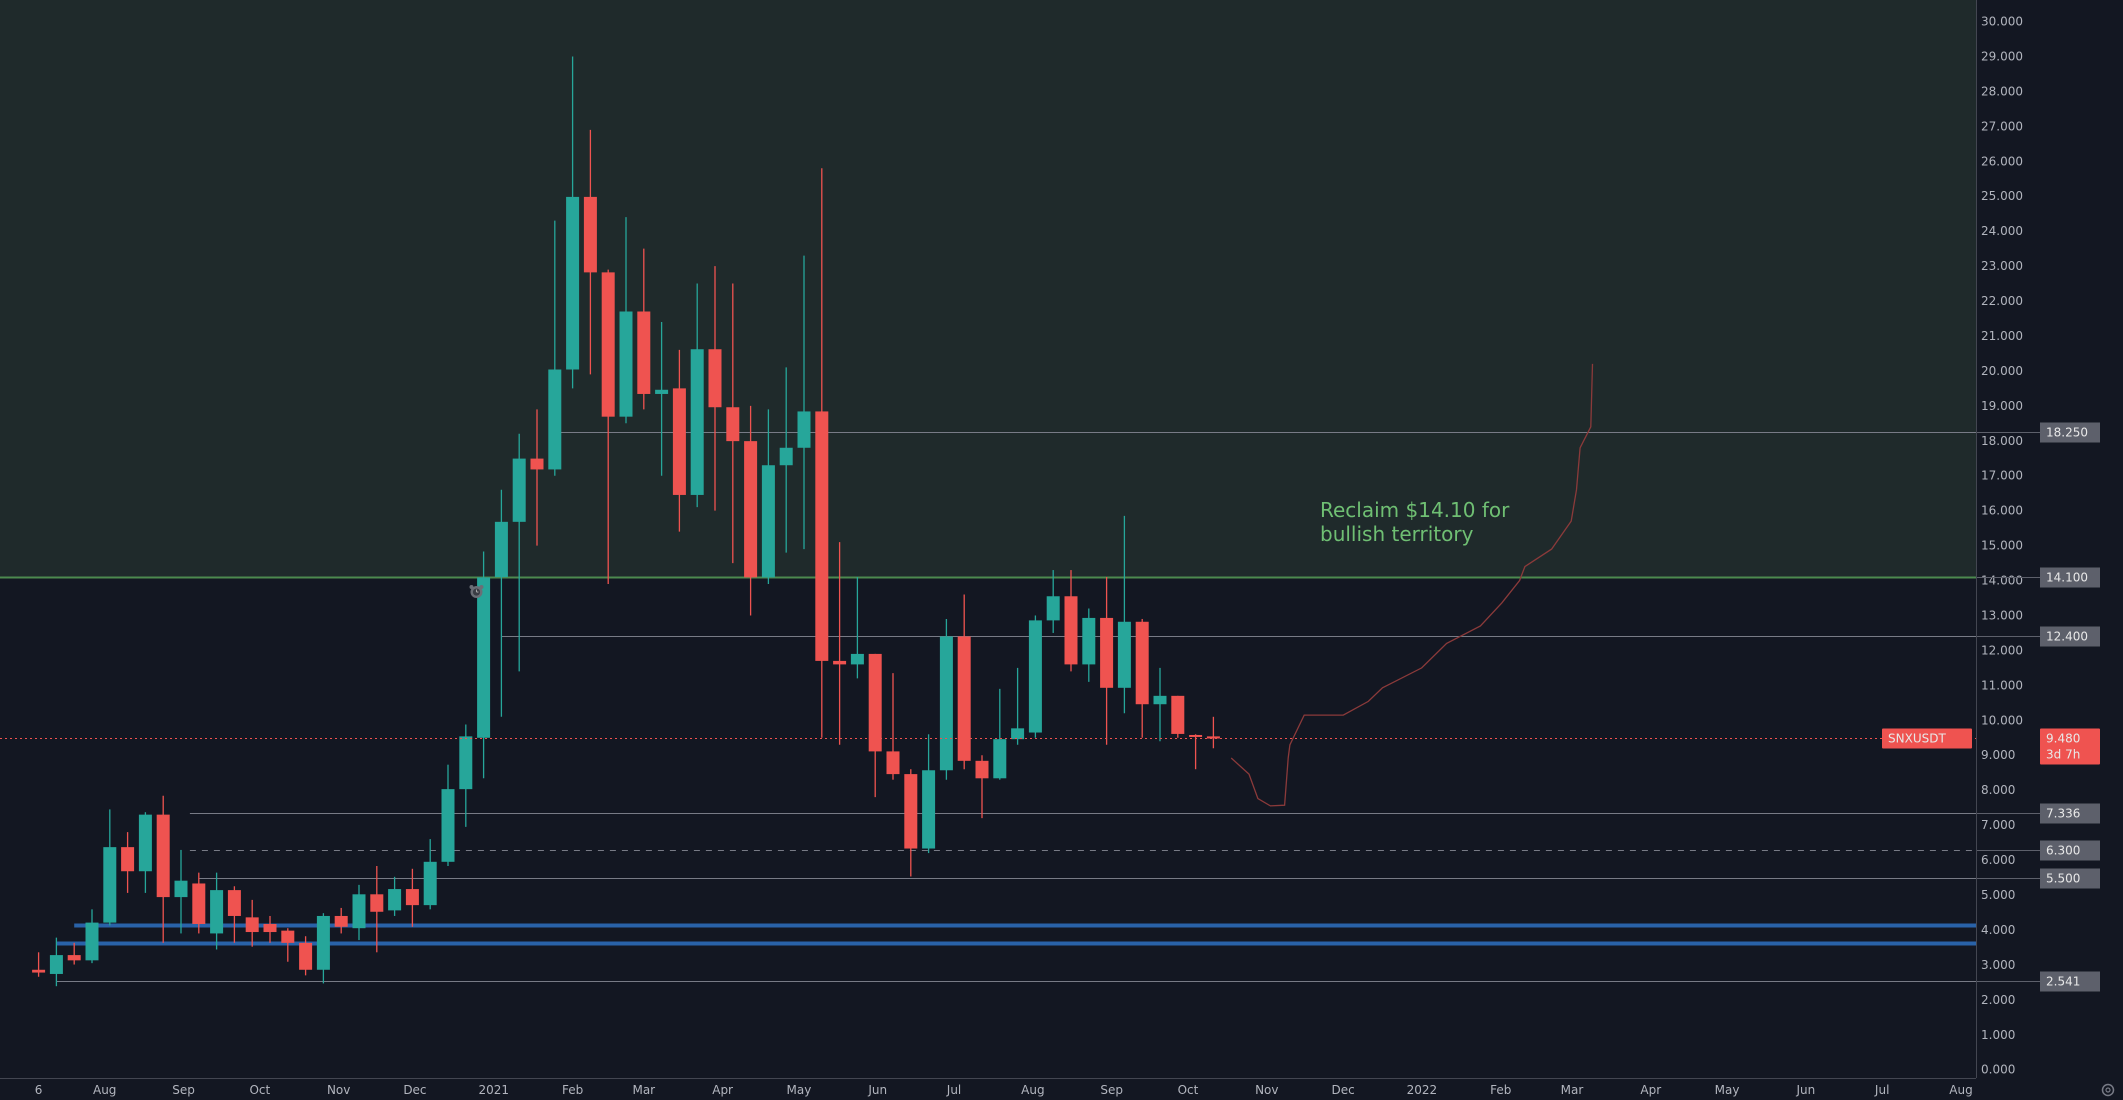 The image size is (2123, 1100). I want to click on settings-gear-icon, so click(2108, 1090).